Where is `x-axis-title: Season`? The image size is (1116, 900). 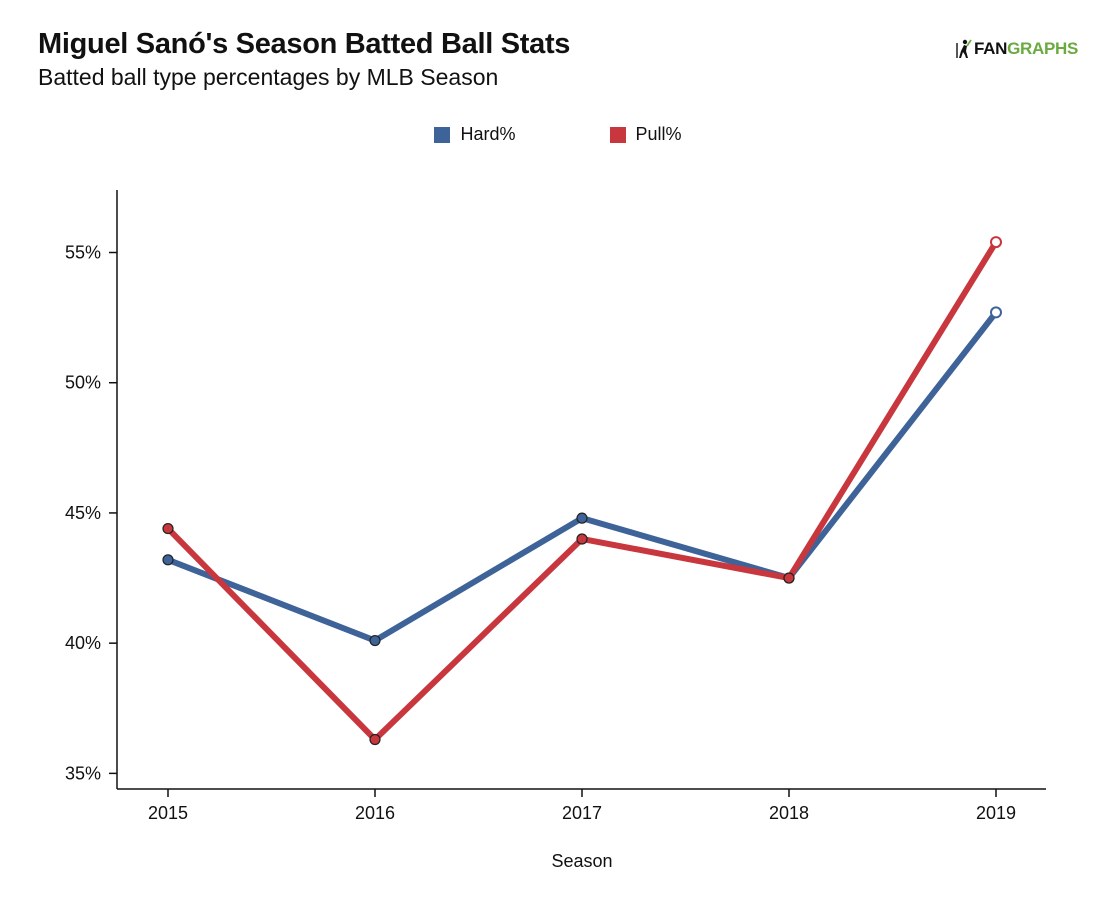
x-axis-title: Season is located at coordinates (581, 861).